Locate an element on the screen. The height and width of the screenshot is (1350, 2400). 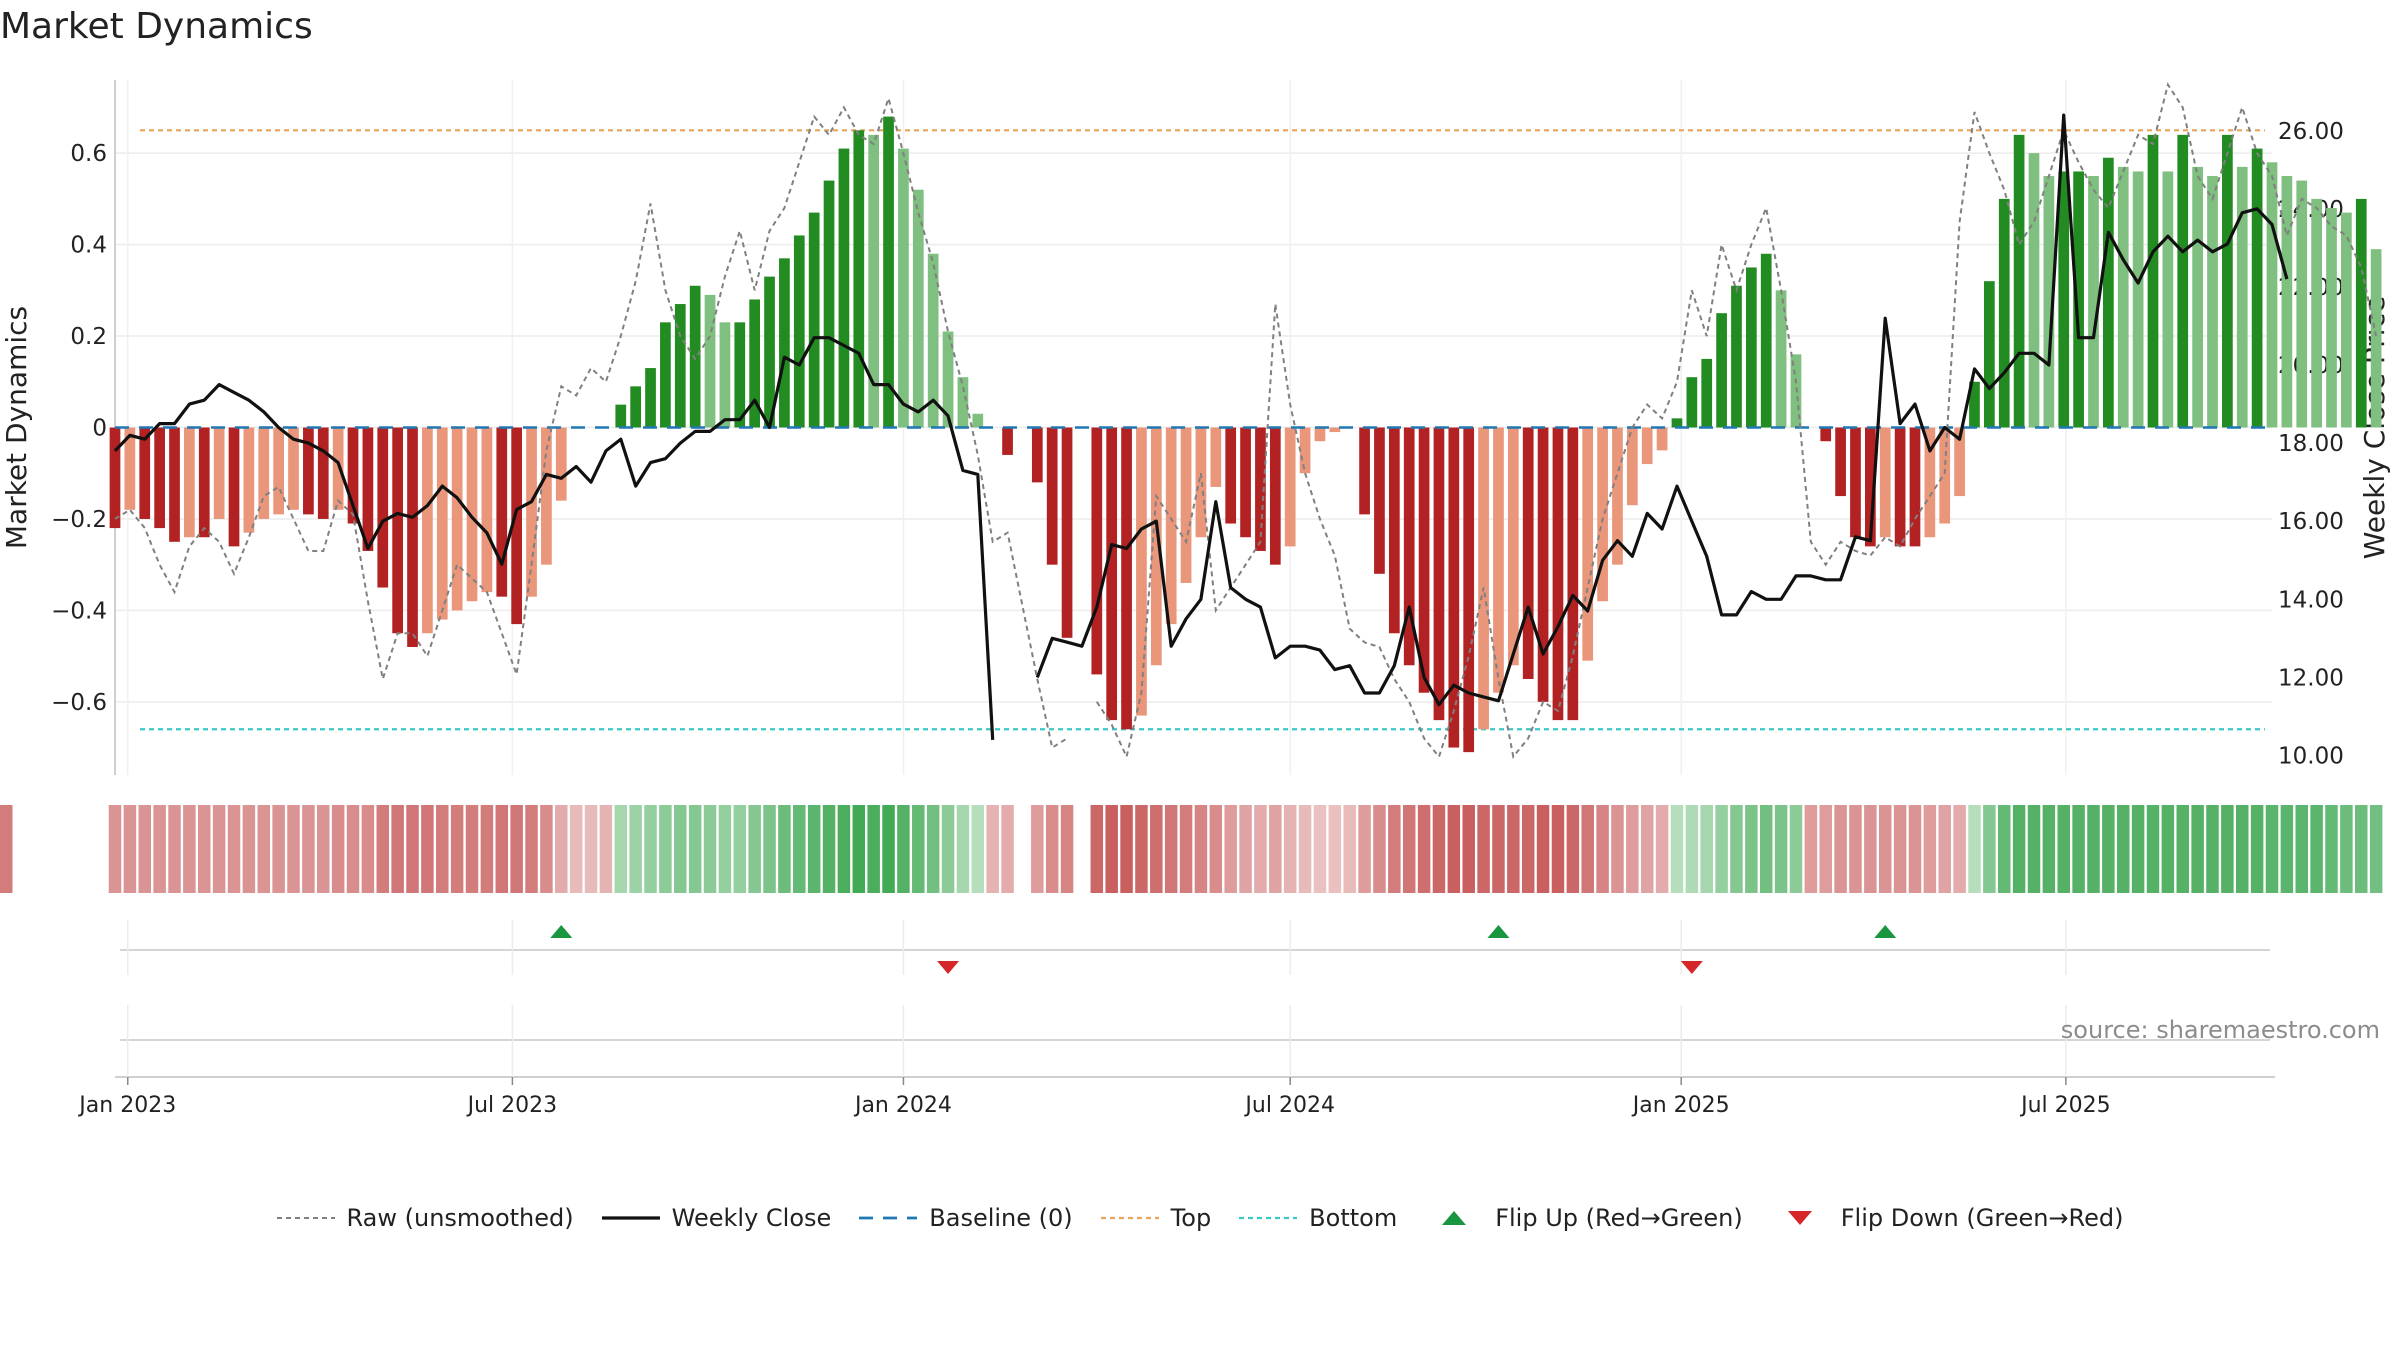
flip-markers is located at coordinates (1195, 947).